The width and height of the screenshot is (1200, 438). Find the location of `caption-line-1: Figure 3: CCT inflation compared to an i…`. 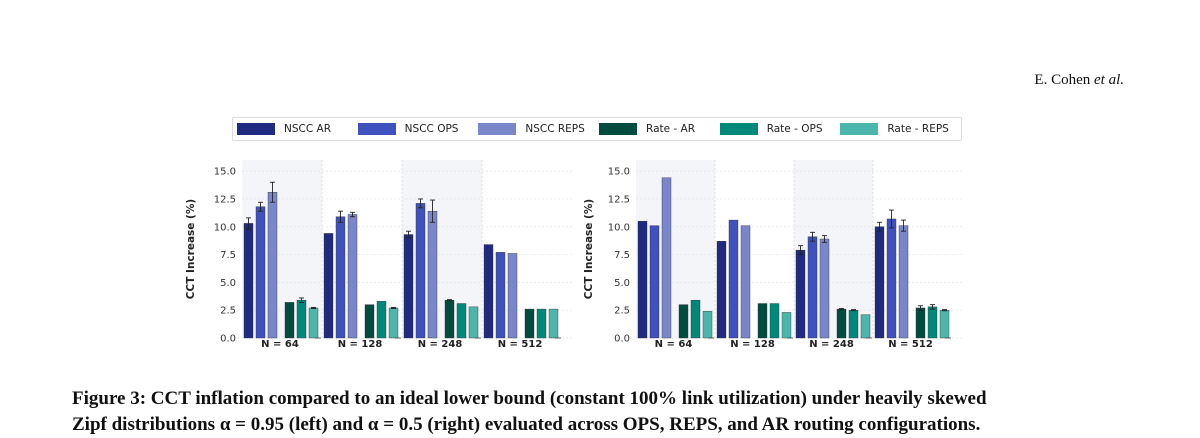

caption-line-1: Figure 3: CCT inflation compared to an i… is located at coordinates (529, 398).